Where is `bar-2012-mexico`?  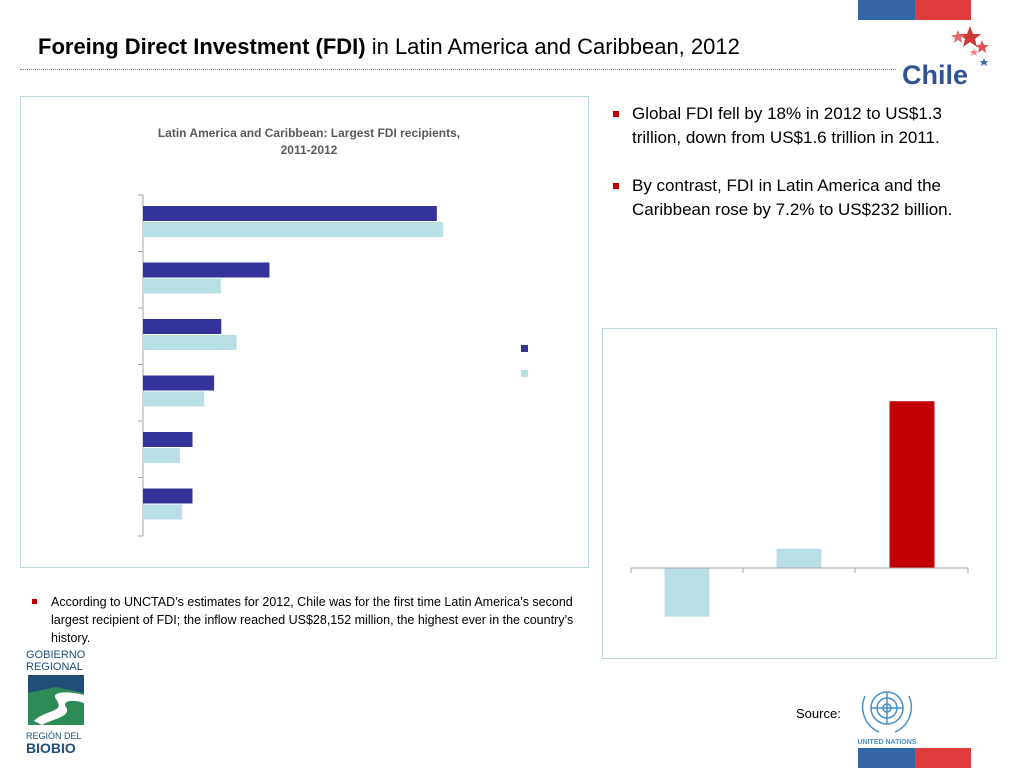 bar-2012-mexico is located at coordinates (182, 326).